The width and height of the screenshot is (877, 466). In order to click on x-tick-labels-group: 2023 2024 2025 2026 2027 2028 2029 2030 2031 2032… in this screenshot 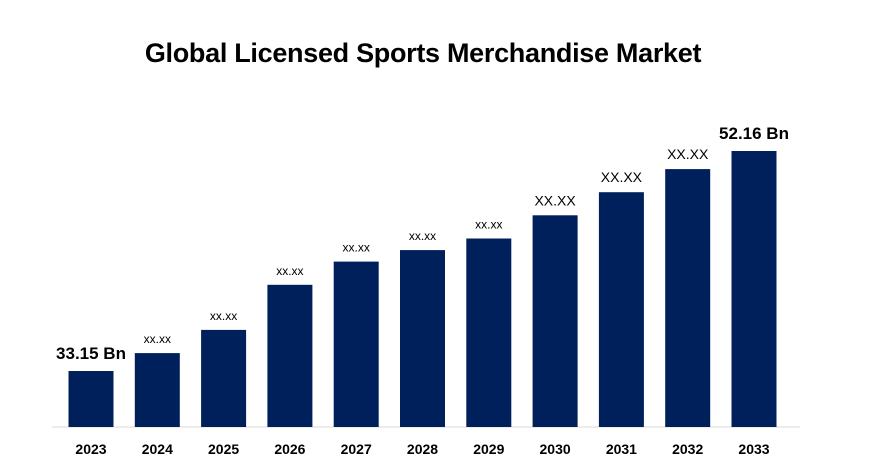, I will do `click(422, 449)`.